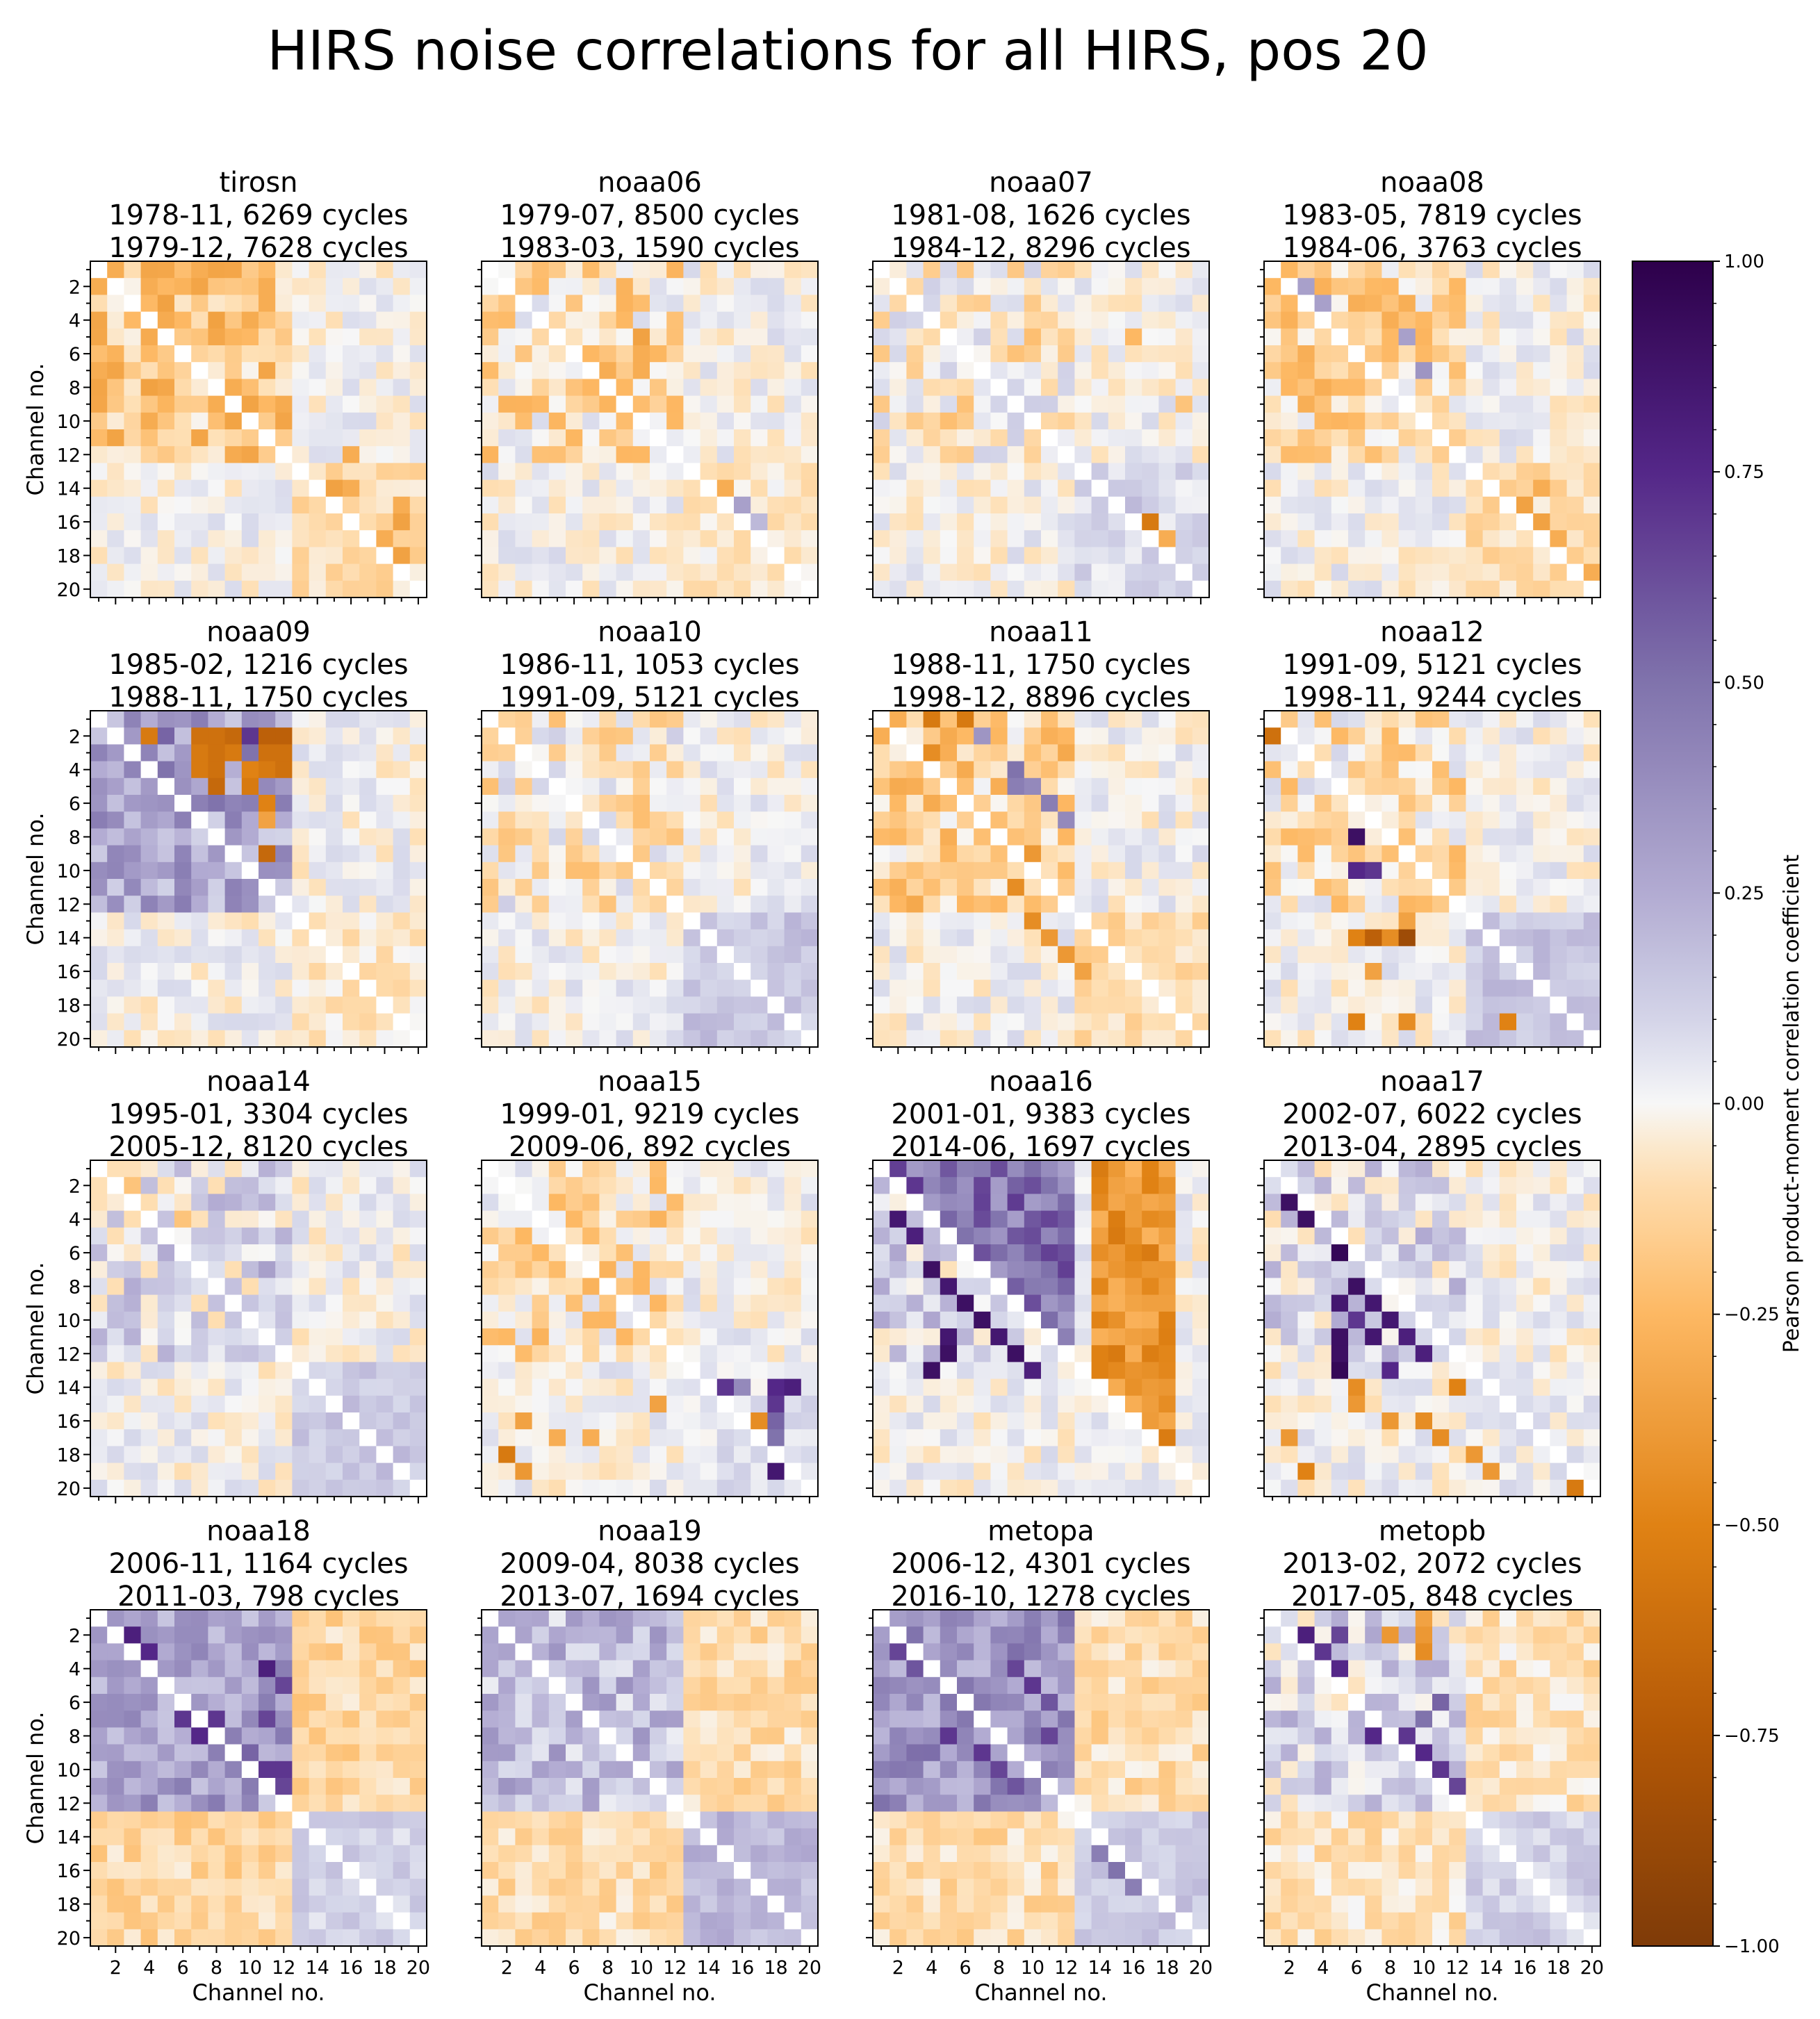 The height and width of the screenshot is (2019, 1820). I want to click on panel-period-end: 1991-09, 5121 cycles, so click(649, 698).